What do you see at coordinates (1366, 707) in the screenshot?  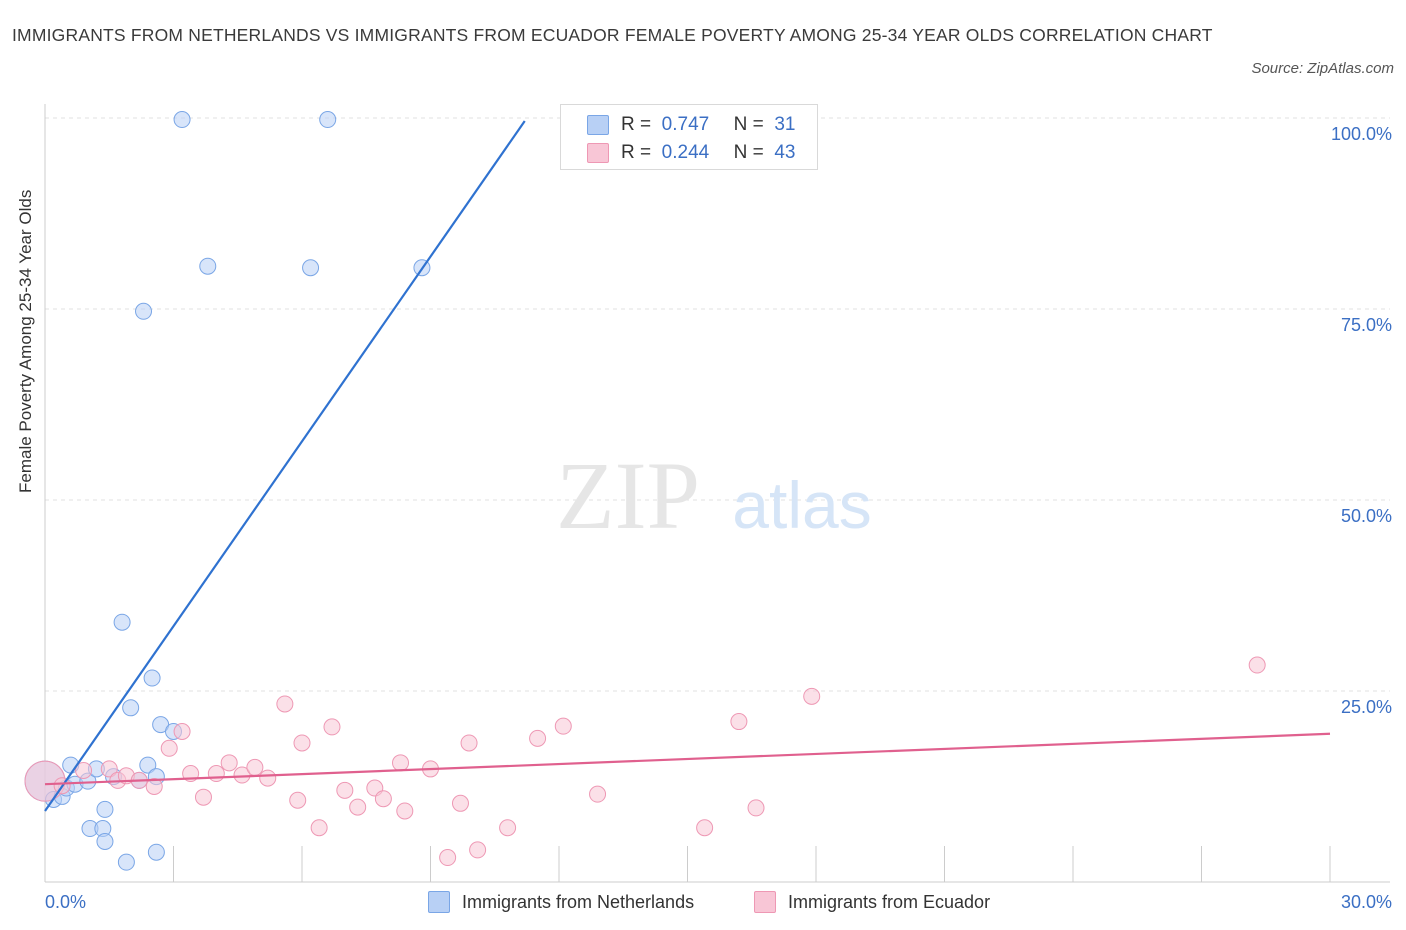 I see `y-tick-label: 25.0%` at bounding box center [1366, 707].